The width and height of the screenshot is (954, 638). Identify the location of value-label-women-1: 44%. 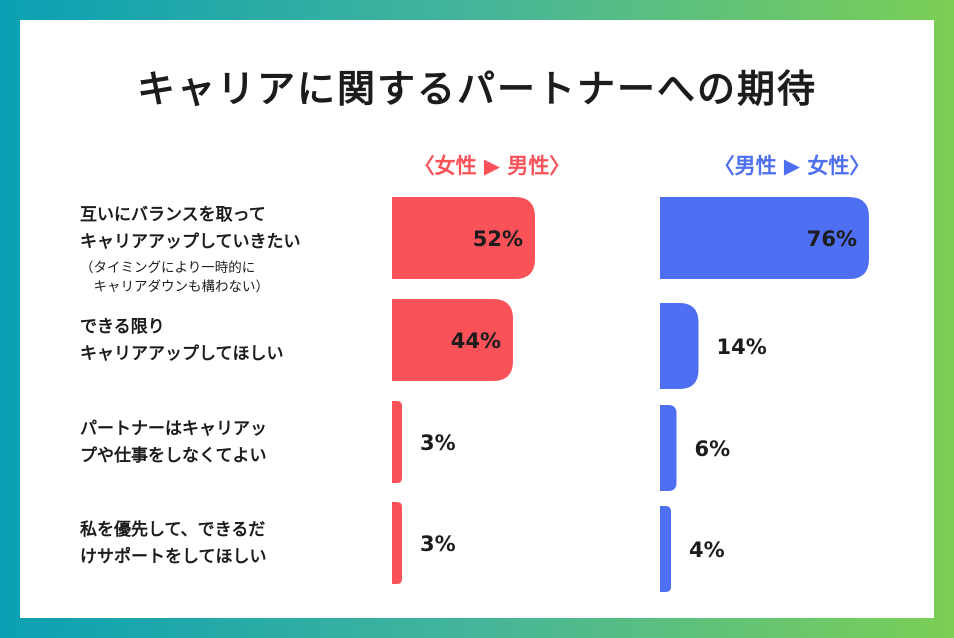
(476, 341).